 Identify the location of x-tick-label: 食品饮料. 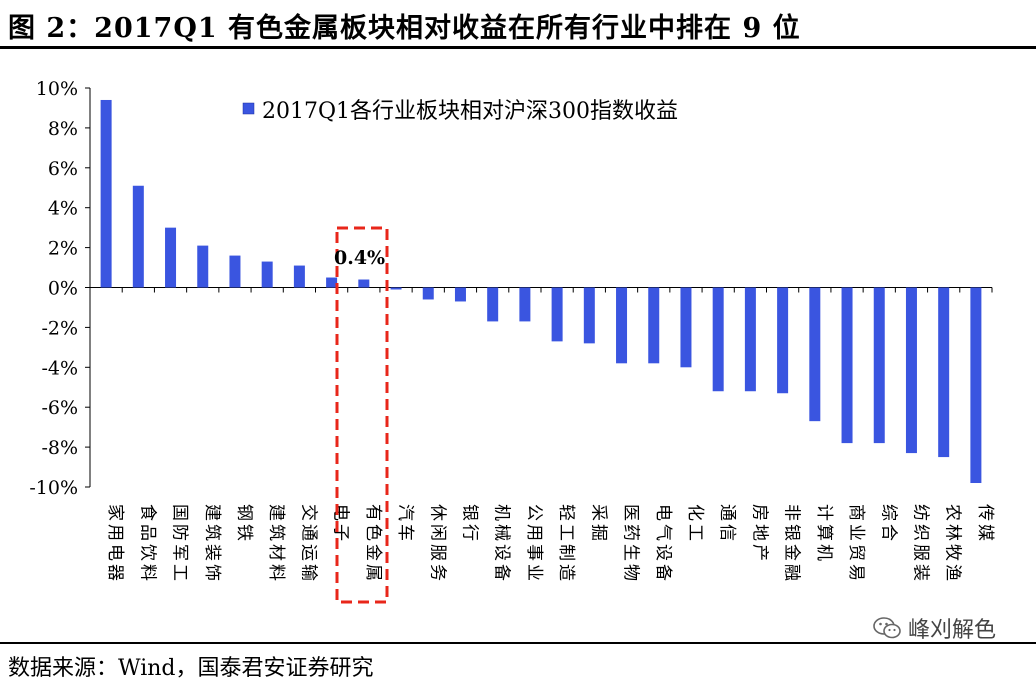
(147, 544).